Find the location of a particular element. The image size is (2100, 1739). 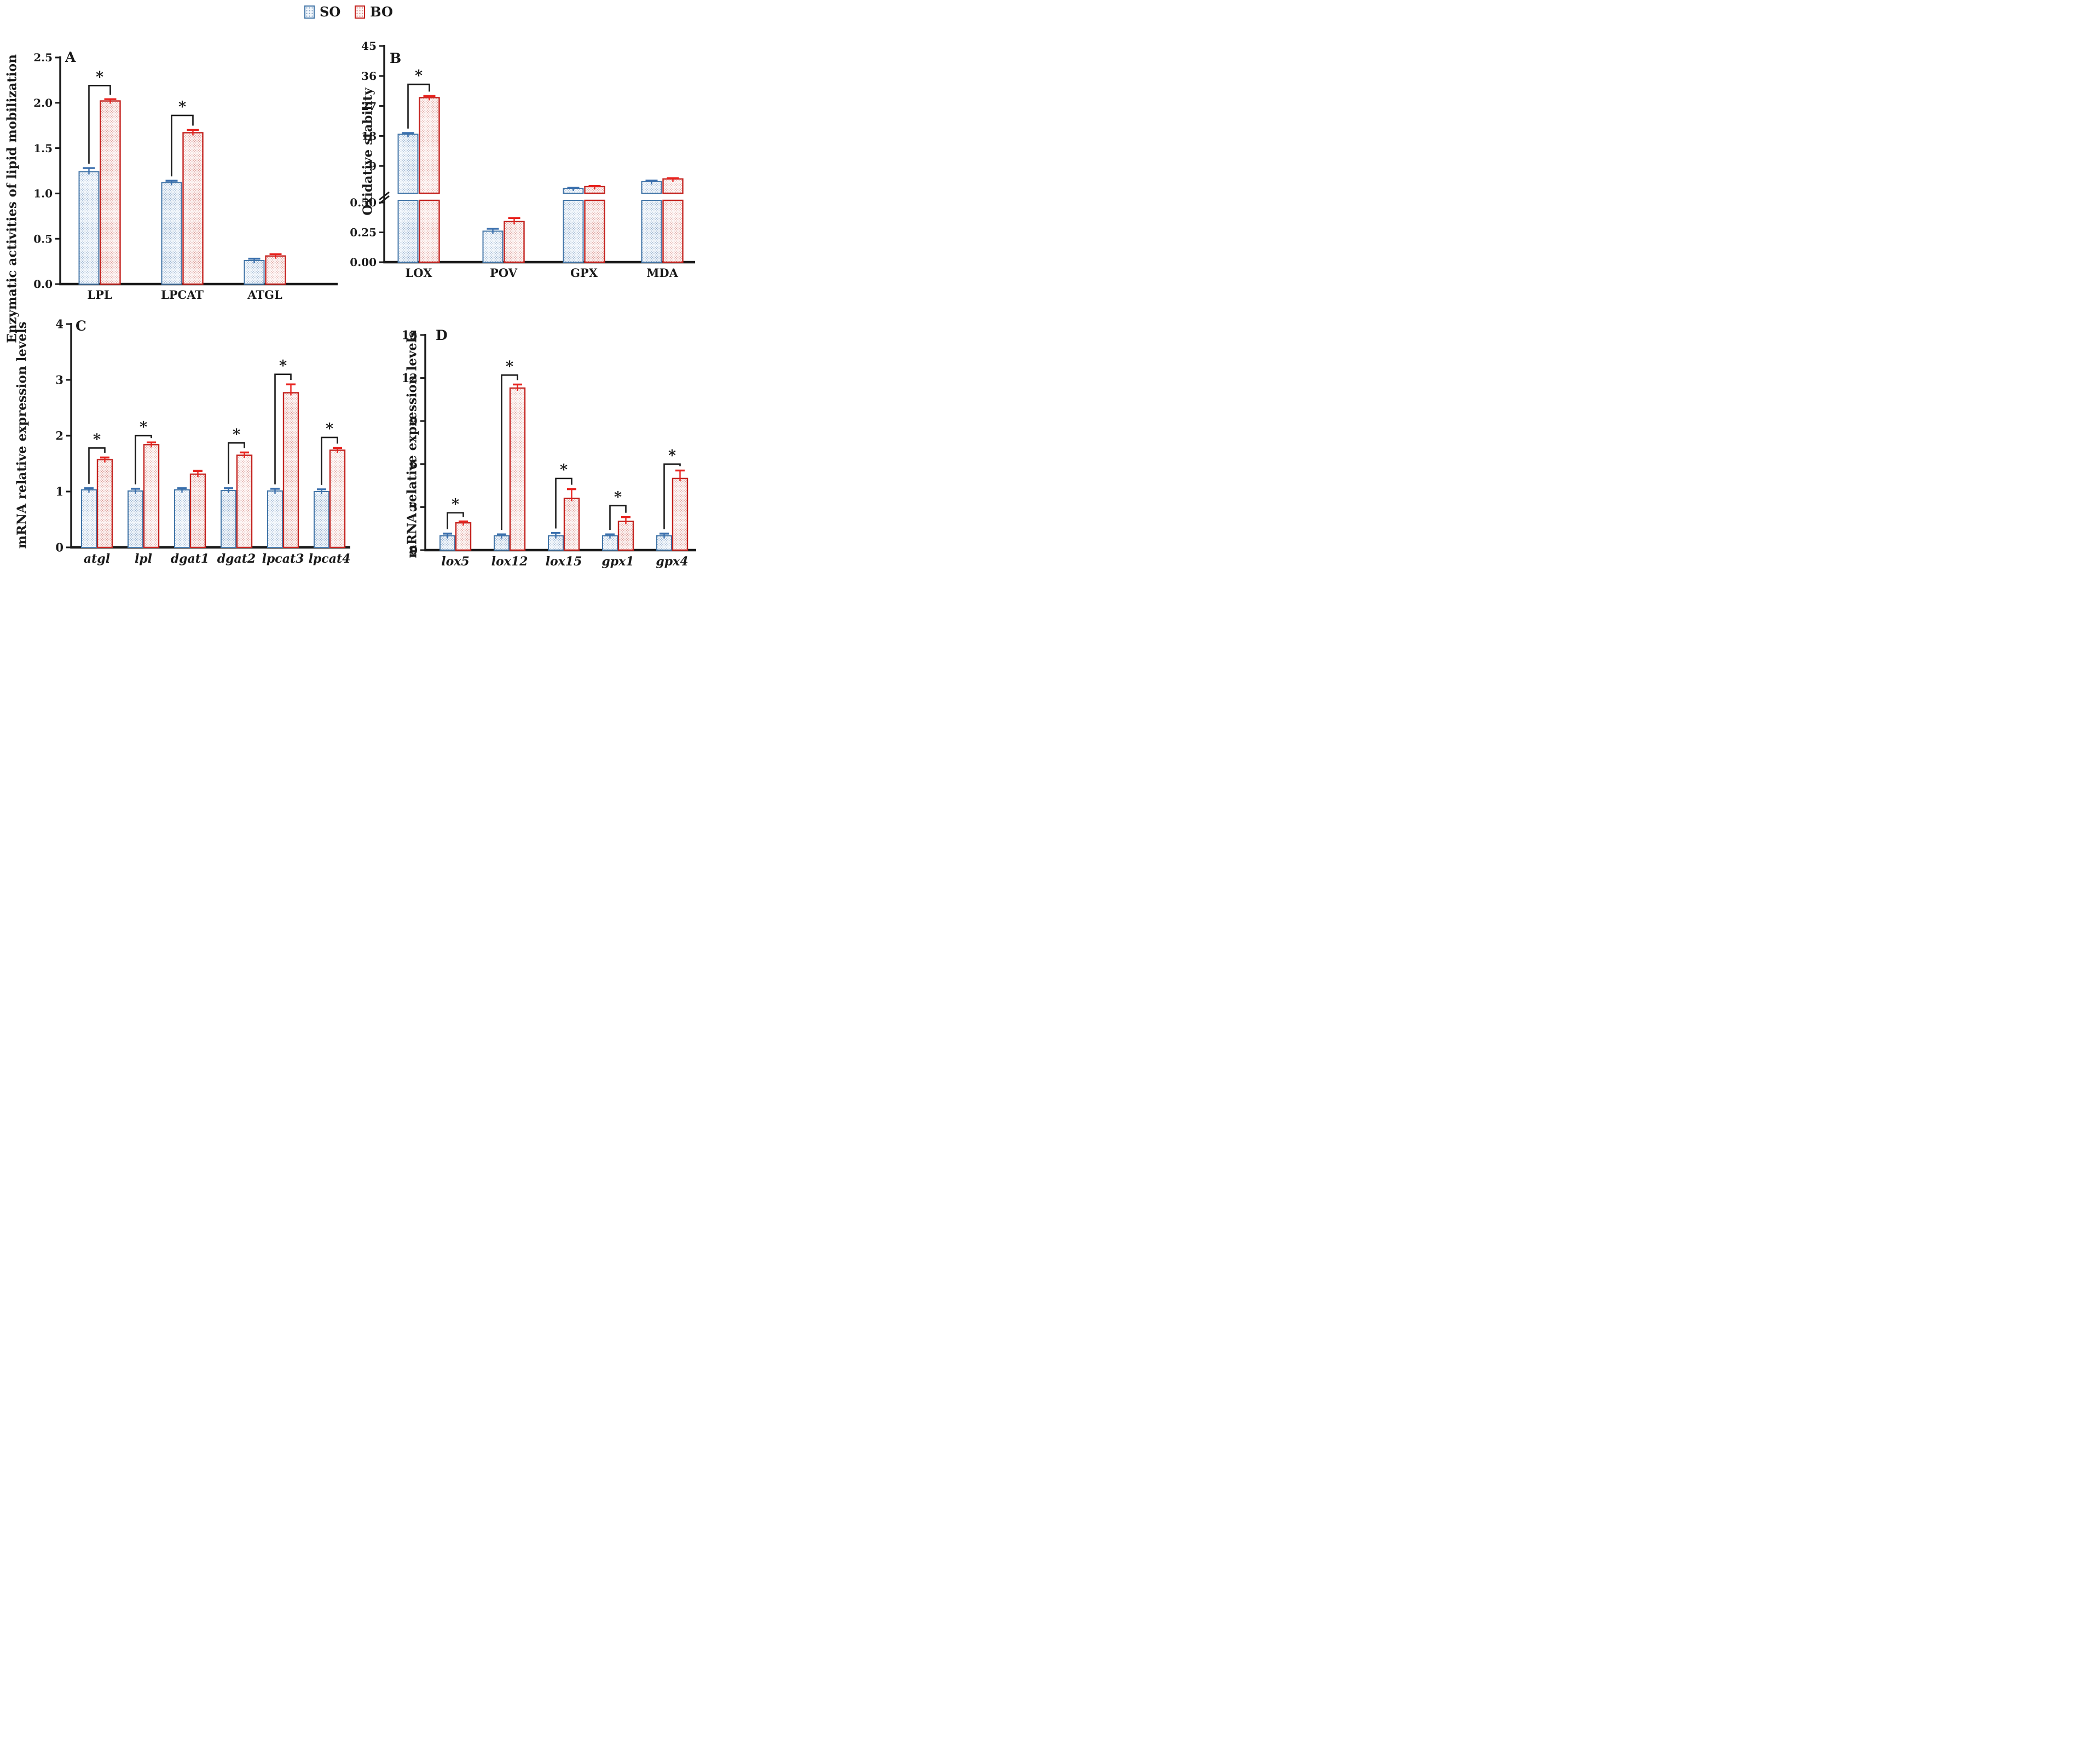

bar-so-dgat2 is located at coordinates (228, 518).